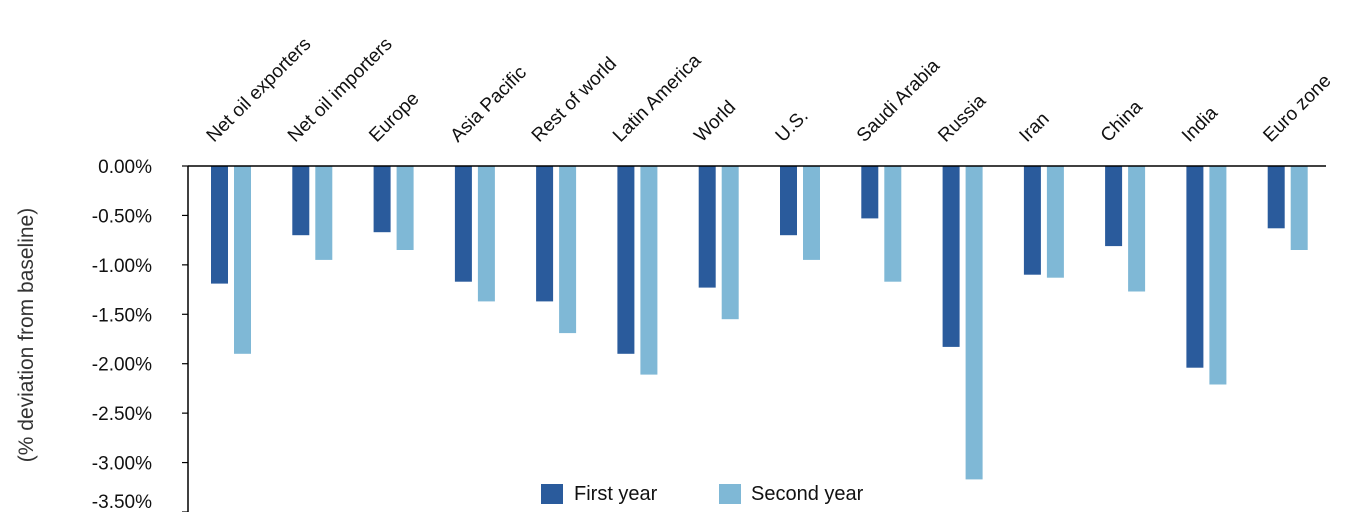  What do you see at coordinates (1035, 128) in the screenshot?
I see `category-label-iran: Iran` at bounding box center [1035, 128].